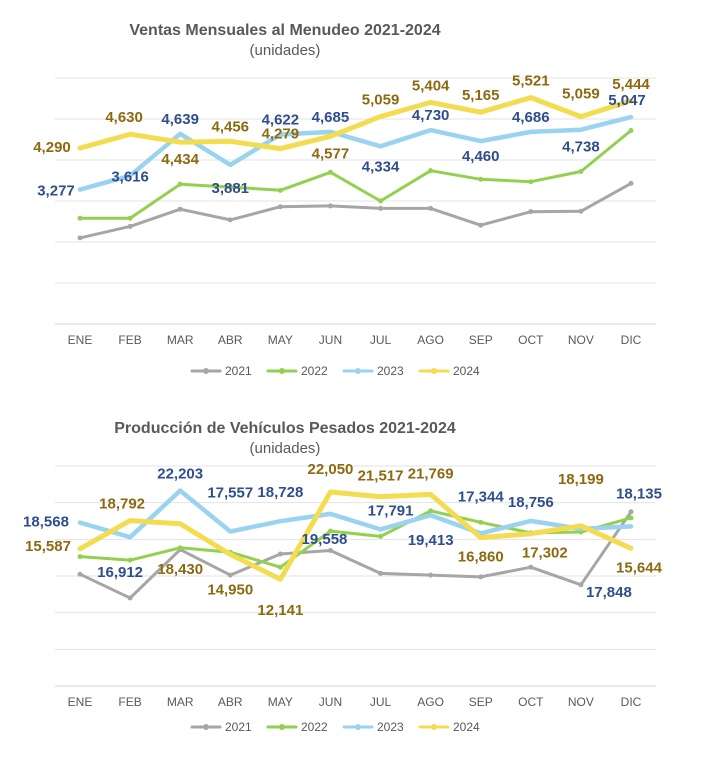 The height and width of the screenshot is (765, 701). What do you see at coordinates (238, 727) in the screenshot?
I see `legend-label-2021: 2021` at bounding box center [238, 727].